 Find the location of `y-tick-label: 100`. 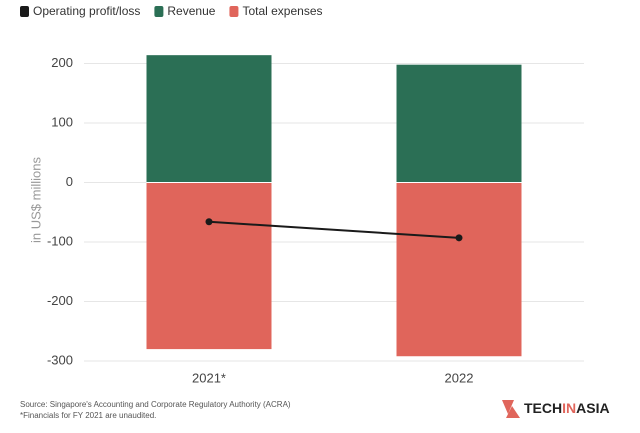

y-tick-label: 100 is located at coordinates (62, 121).